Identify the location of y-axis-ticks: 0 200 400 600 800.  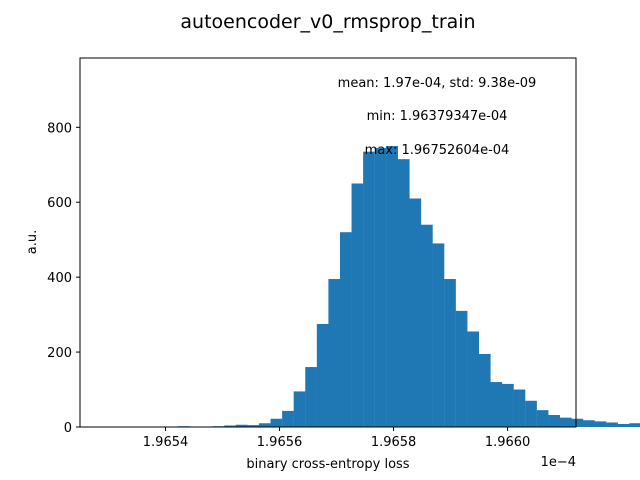
(63, 278).